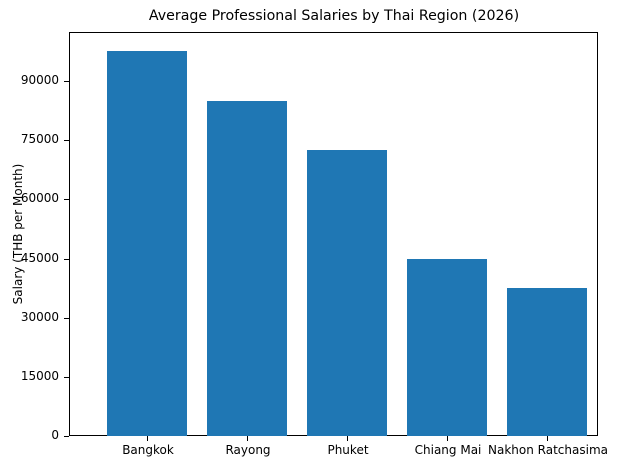 The height and width of the screenshot is (470, 626). What do you see at coordinates (39, 376) in the screenshot?
I see `y-tick-label: 15000` at bounding box center [39, 376].